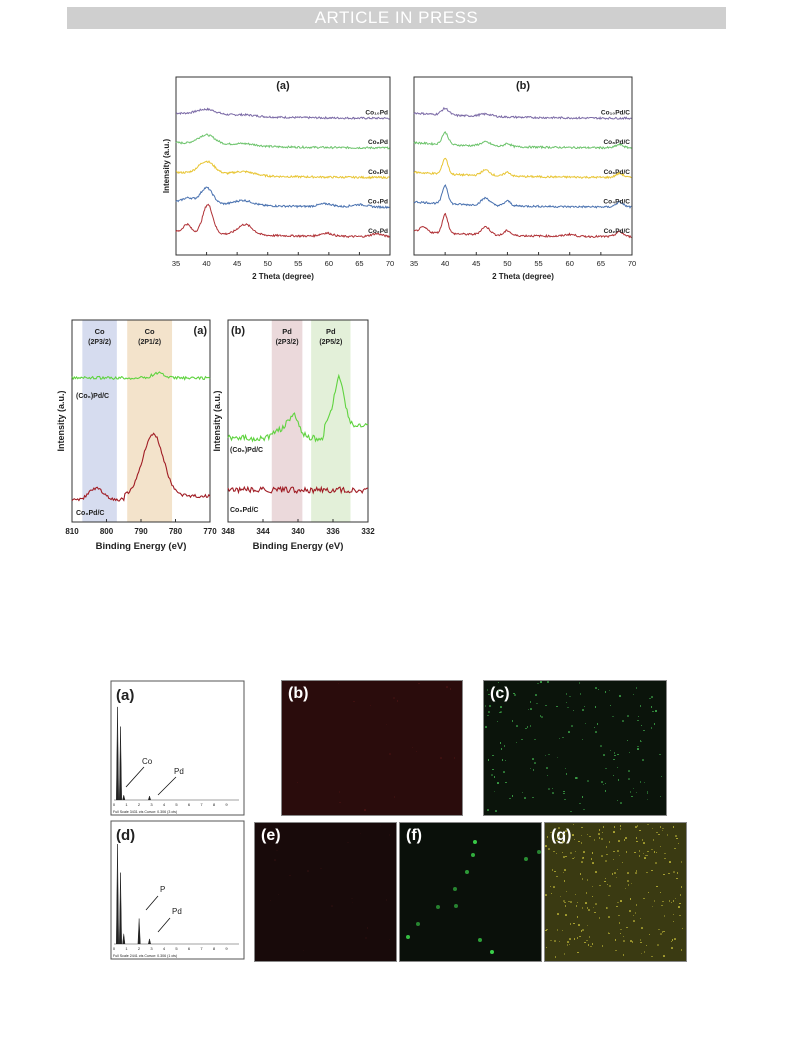 This screenshot has width=793, height=1057. I want to click on tick-label: 1, so click(126, 804).